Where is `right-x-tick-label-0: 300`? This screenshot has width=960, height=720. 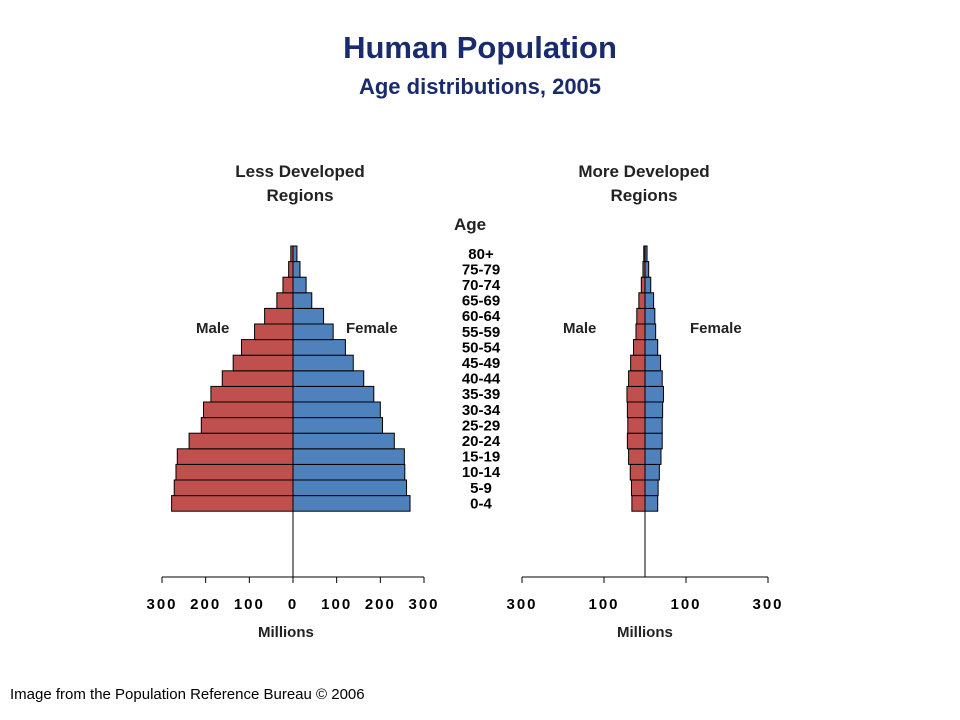 right-x-tick-label-0: 300 is located at coordinates (521, 604).